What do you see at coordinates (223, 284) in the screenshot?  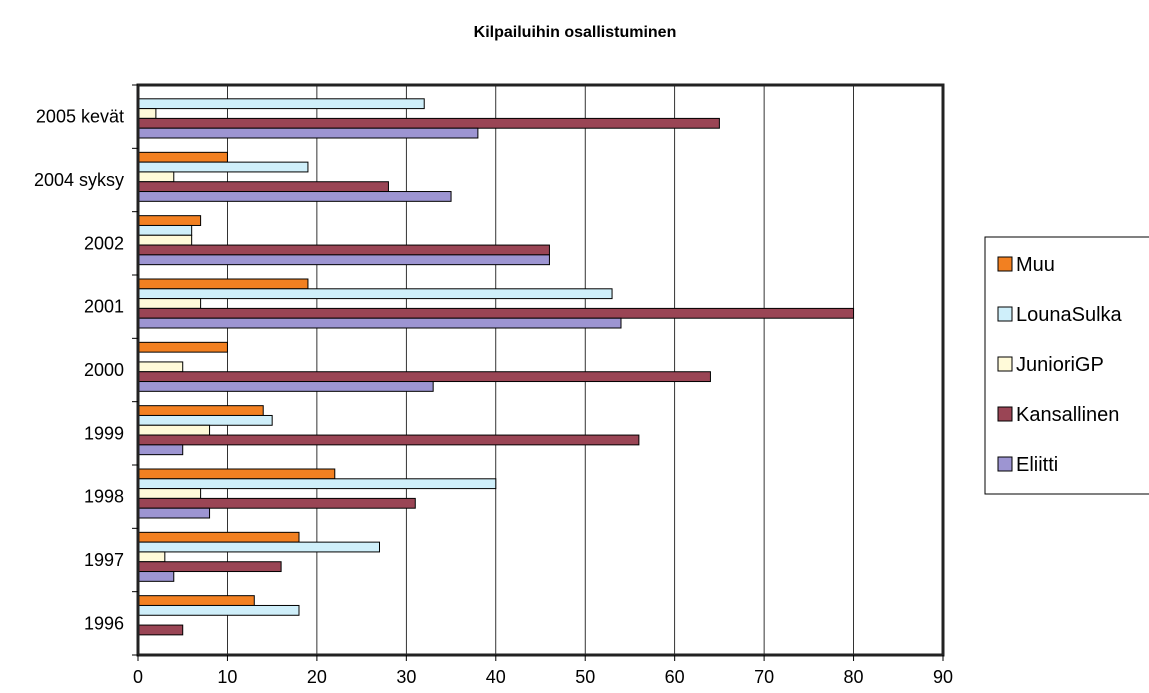 I see `bar-muu-2001` at bounding box center [223, 284].